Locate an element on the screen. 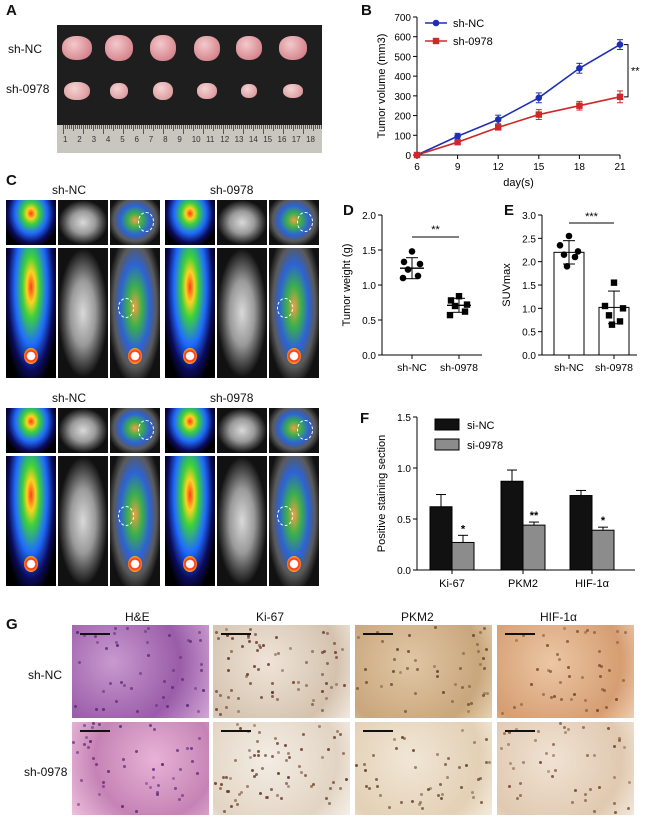 This screenshot has height=830, width=651. bladder-hotspot is located at coordinates (135, 564).